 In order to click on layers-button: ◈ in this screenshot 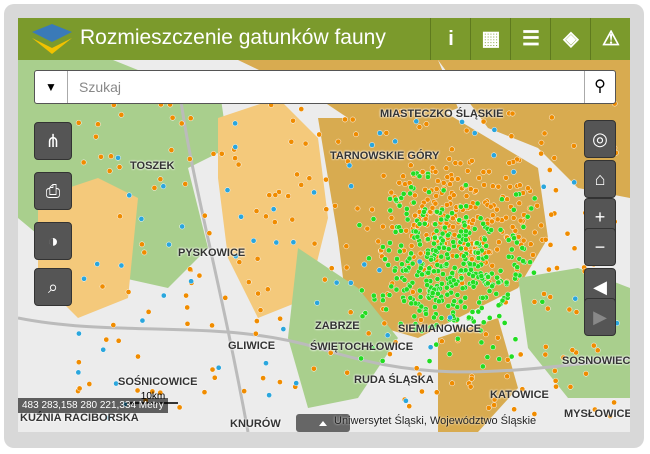, I will do `click(570, 39)`.